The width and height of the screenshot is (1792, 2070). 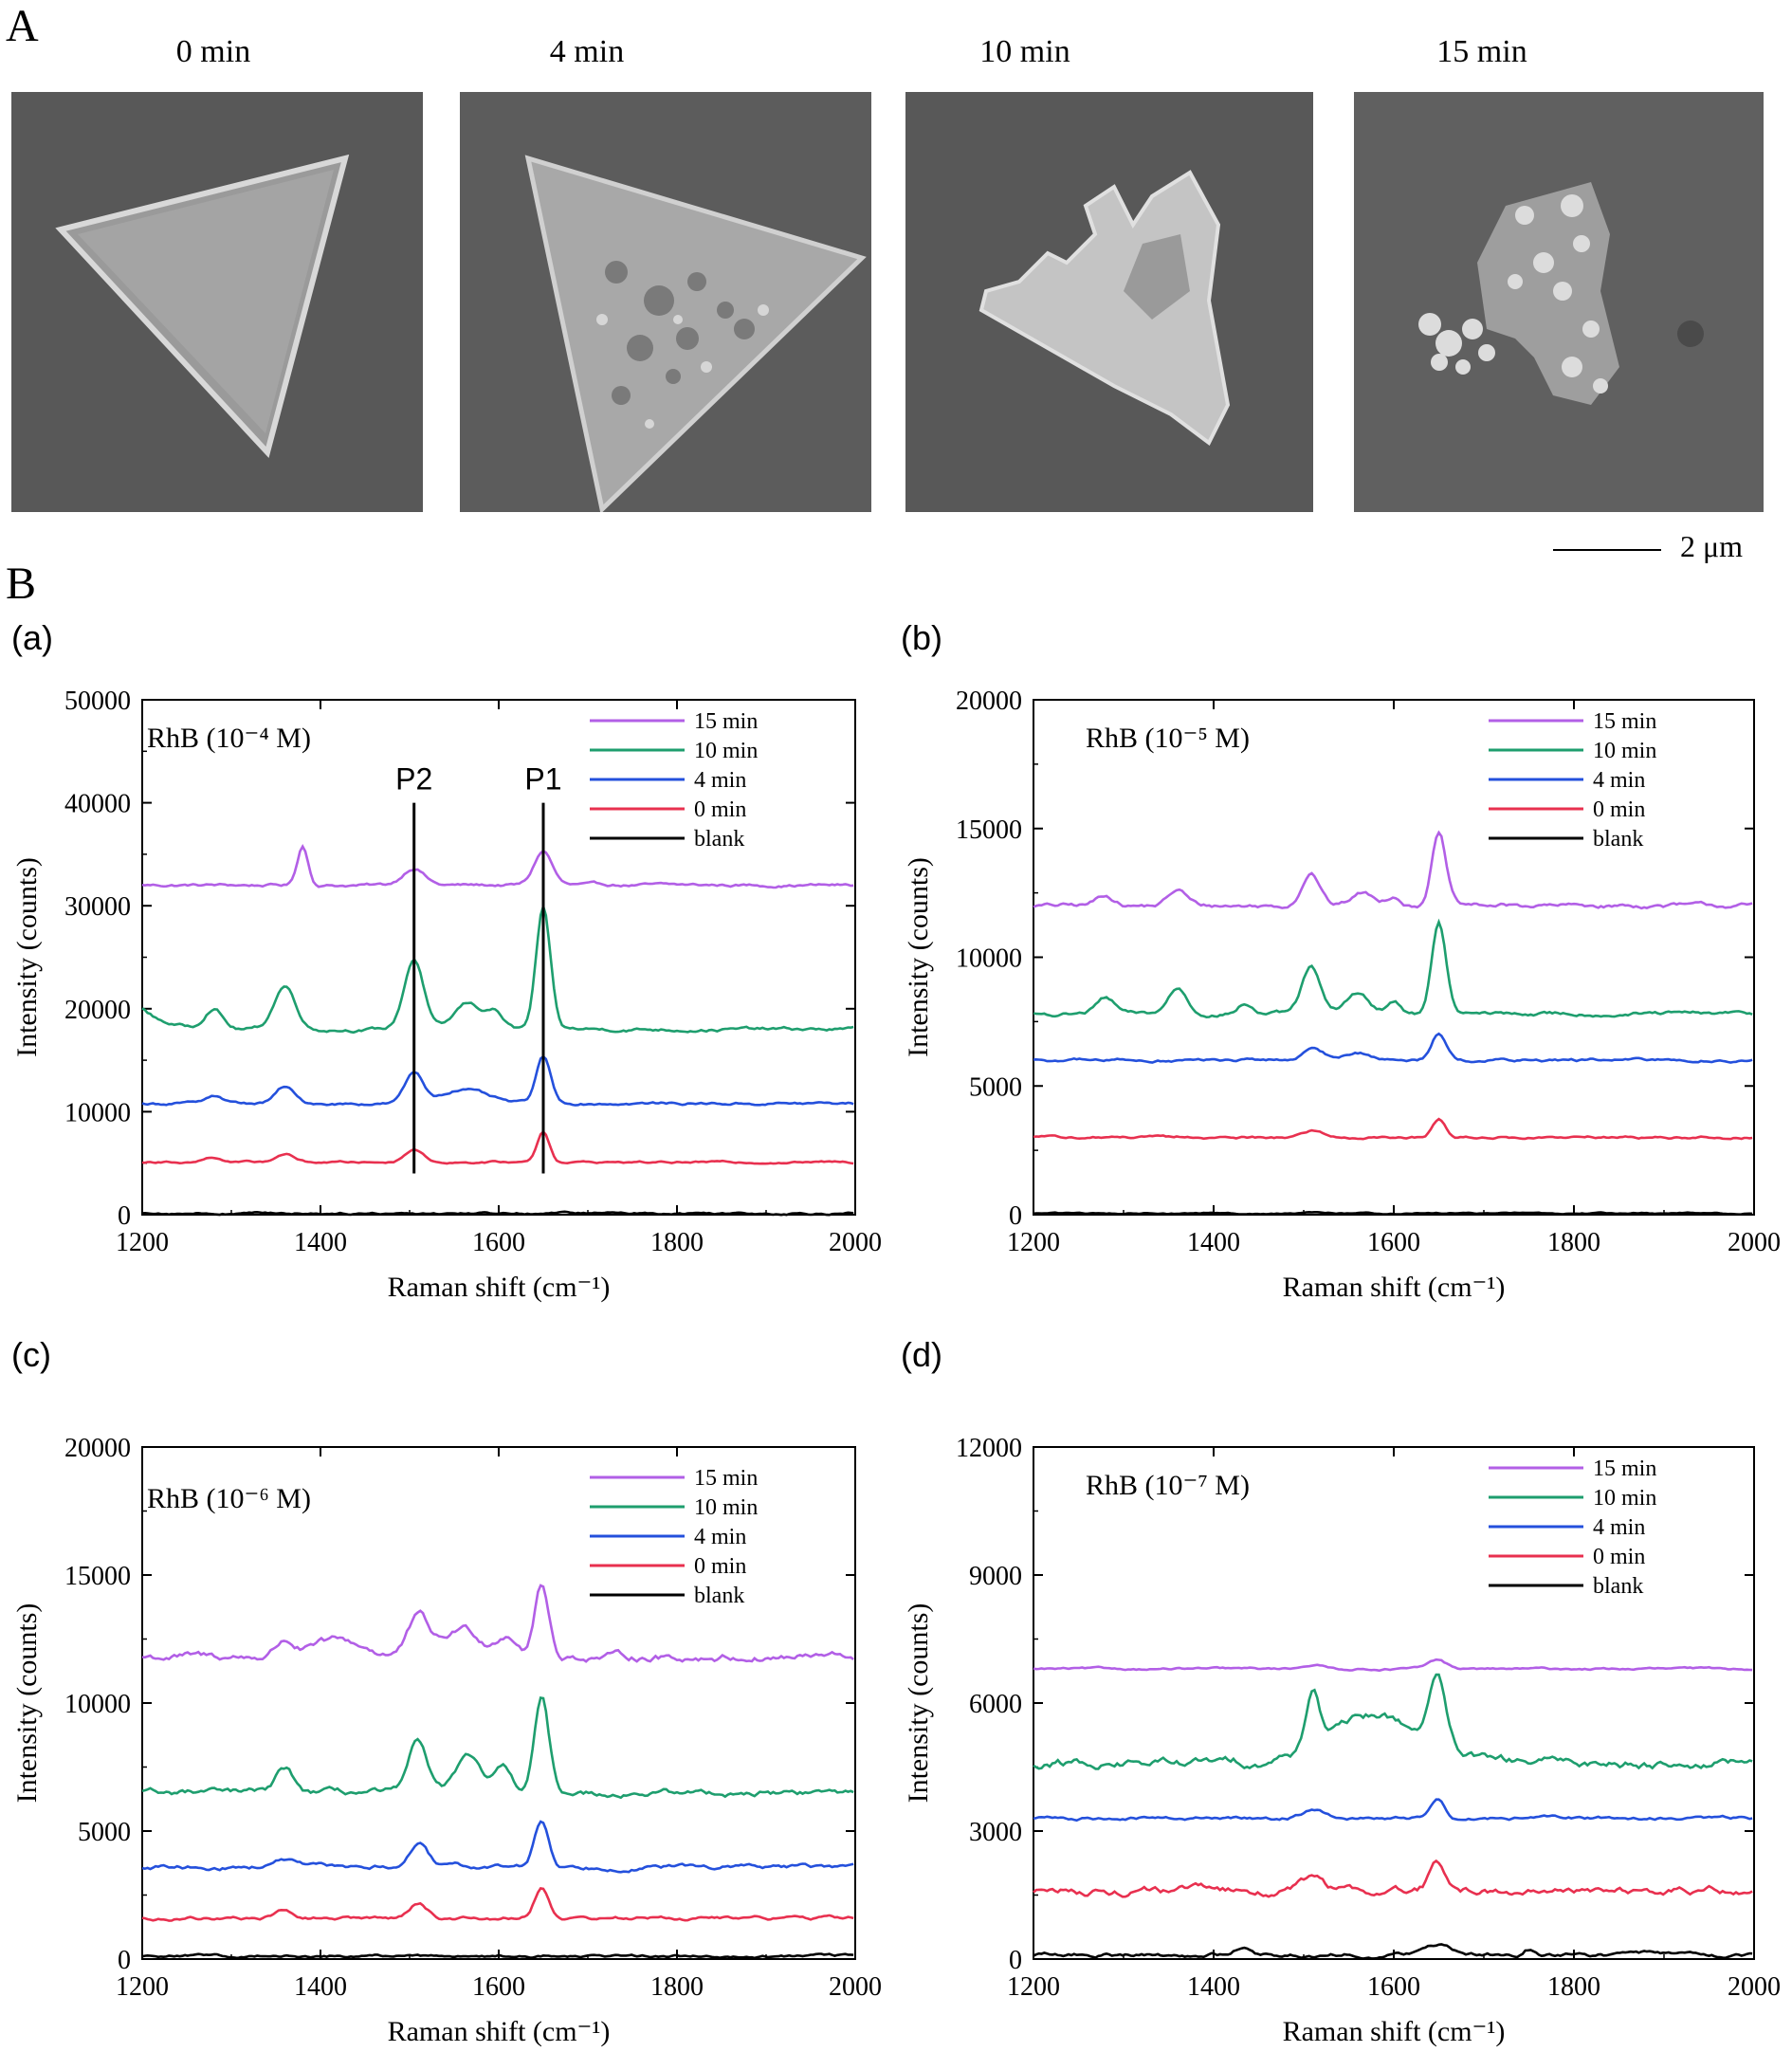 I want to click on y-tick-label: 3000, so click(x=995, y=1832).